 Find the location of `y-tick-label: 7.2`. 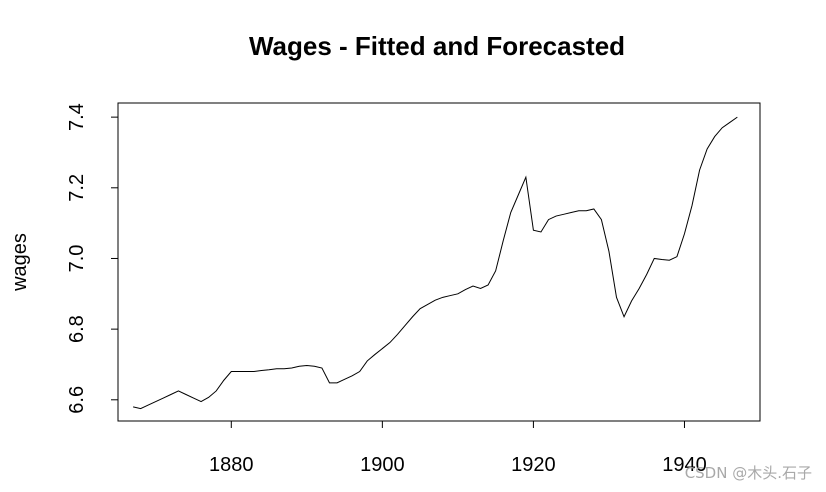

y-tick-label: 7.2 is located at coordinates (77, 188).